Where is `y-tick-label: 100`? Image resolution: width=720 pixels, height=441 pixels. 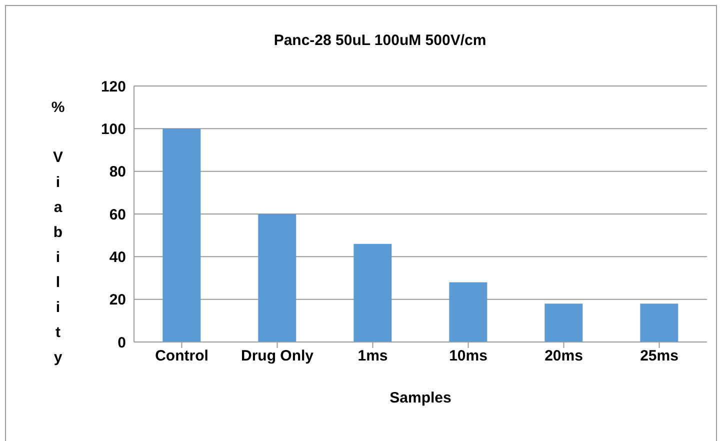 y-tick-label: 100 is located at coordinates (113, 129).